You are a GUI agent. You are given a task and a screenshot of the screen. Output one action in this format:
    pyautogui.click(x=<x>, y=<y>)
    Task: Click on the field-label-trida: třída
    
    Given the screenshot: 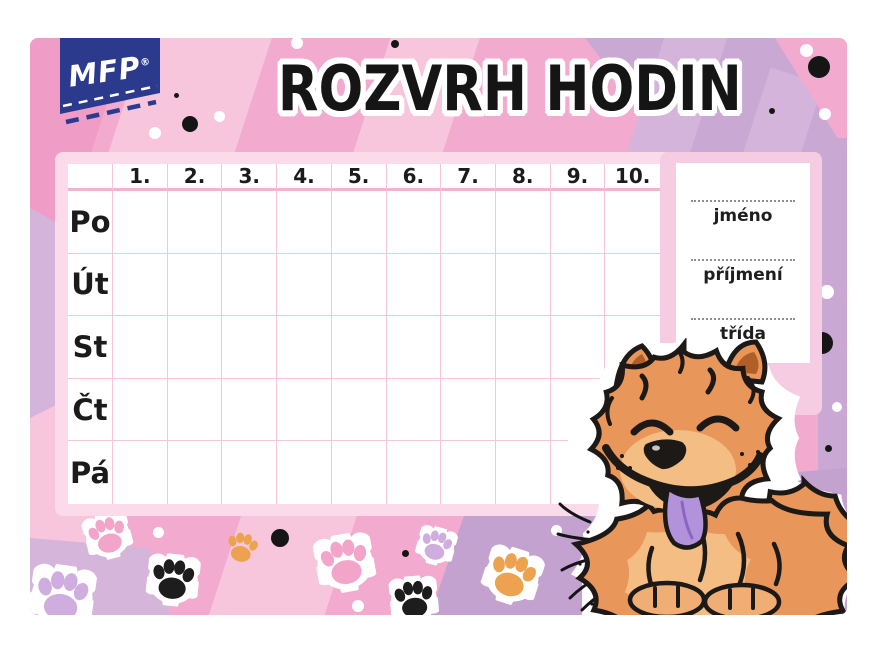 What is the action you would take?
    pyautogui.click(x=743, y=334)
    